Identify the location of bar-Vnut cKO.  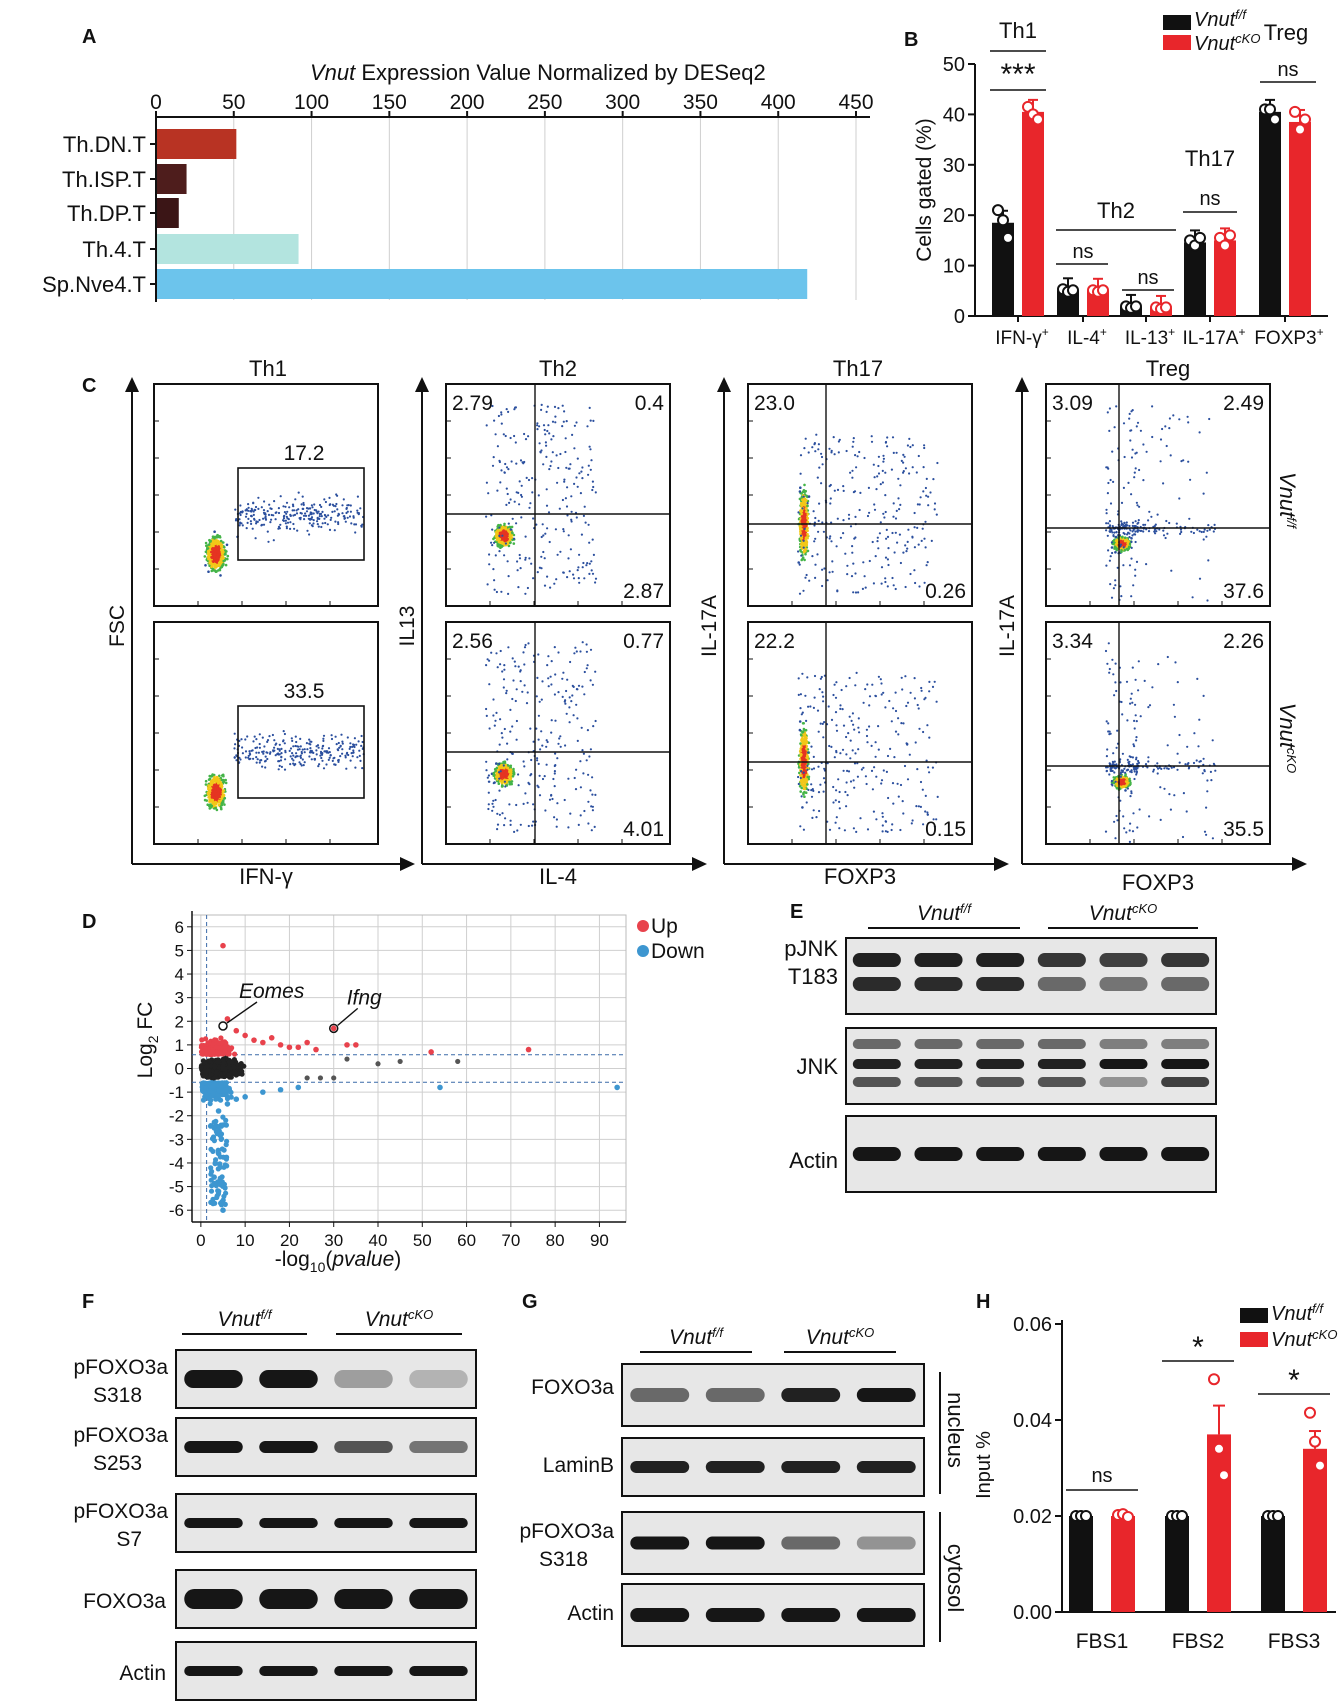
(1225, 278).